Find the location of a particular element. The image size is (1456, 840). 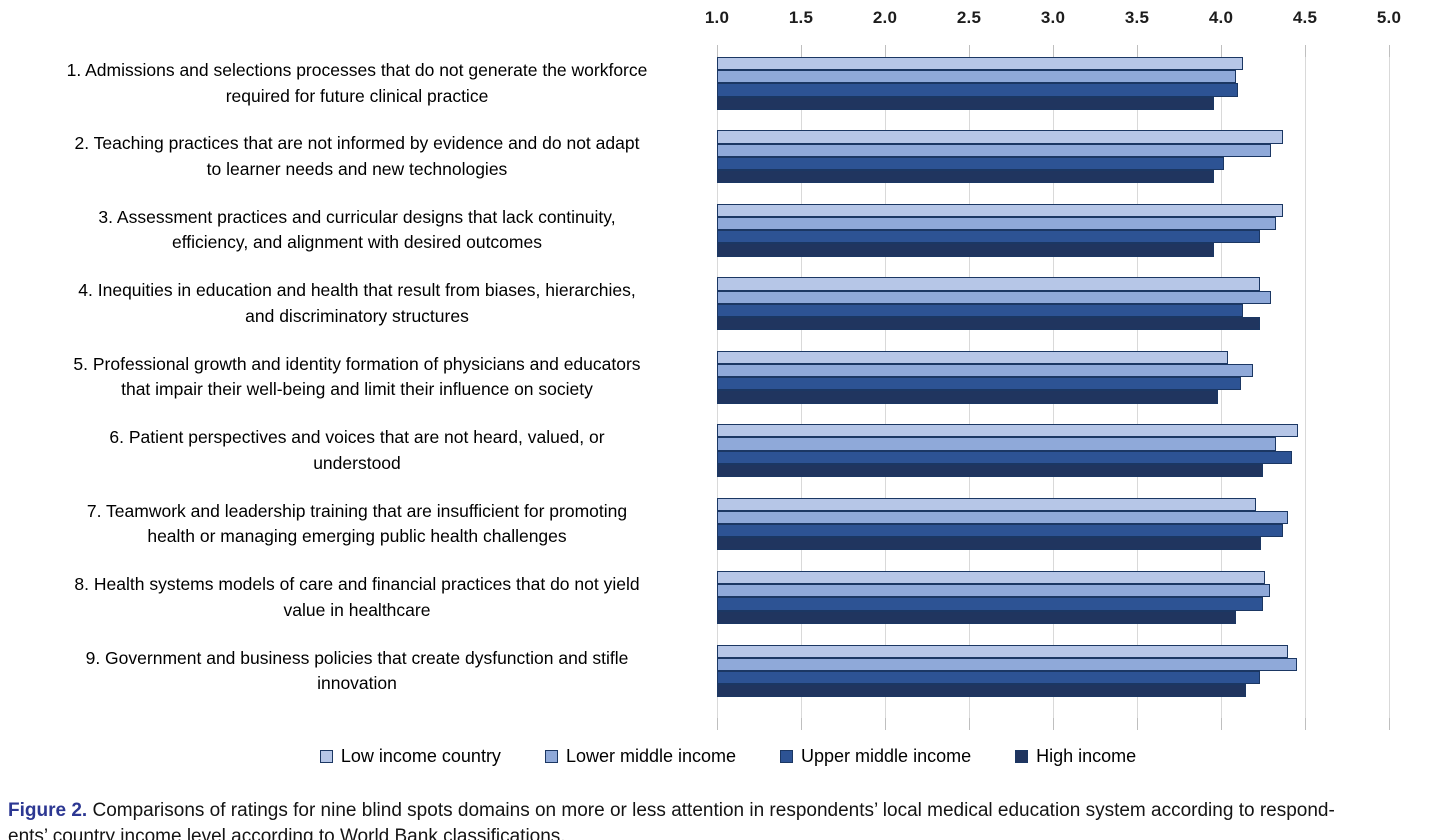

legend-item: Lower middle income is located at coordinates (640, 756).